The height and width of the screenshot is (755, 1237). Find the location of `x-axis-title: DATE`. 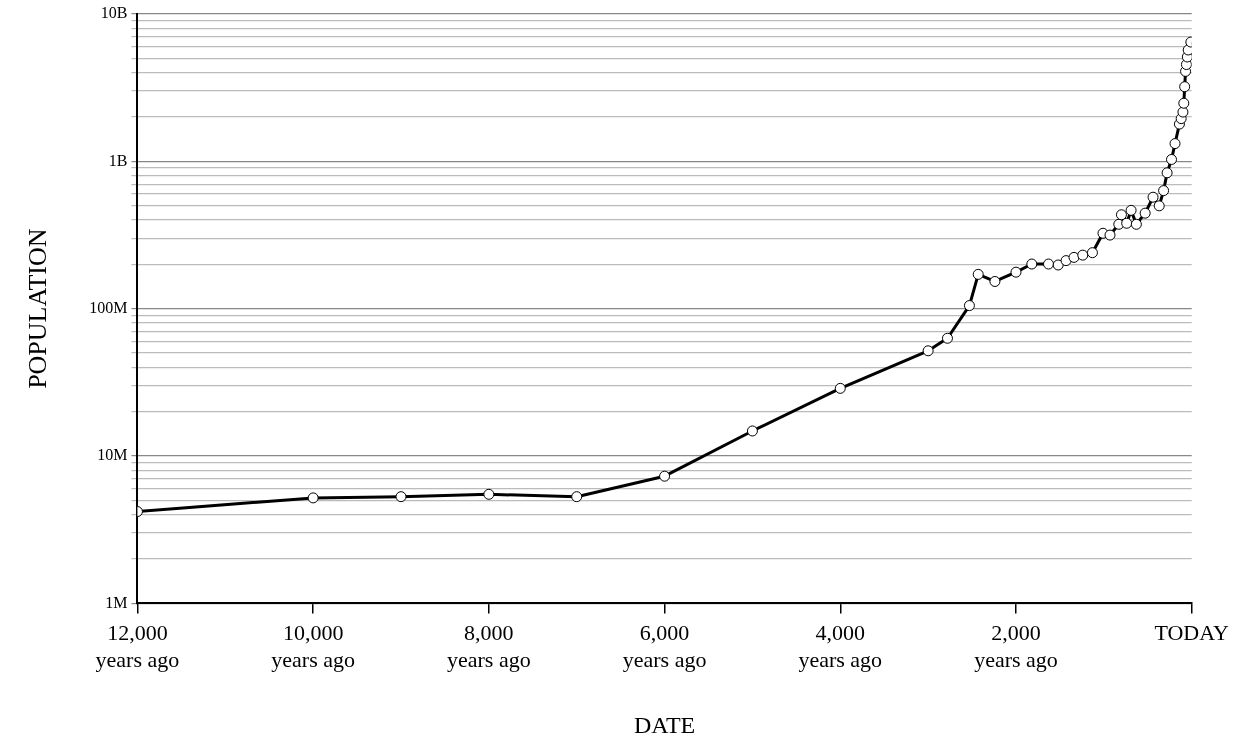

x-axis-title: DATE is located at coordinates (664, 724).